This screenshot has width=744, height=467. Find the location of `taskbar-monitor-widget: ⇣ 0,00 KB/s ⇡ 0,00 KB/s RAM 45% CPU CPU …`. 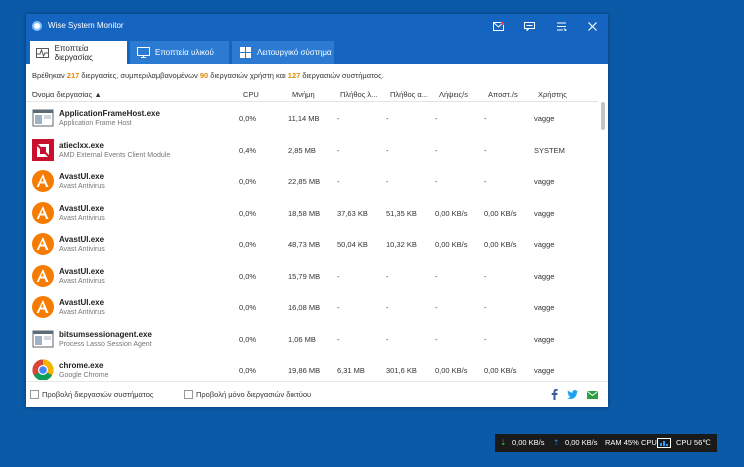

taskbar-monitor-widget: ⇣ 0,00 KB/s ⇡ 0,00 KB/s RAM 45% CPU CPU … is located at coordinates (606, 443).